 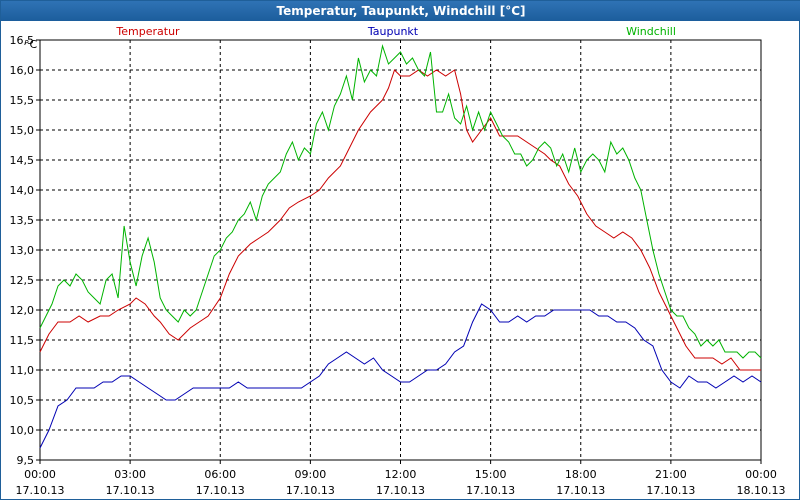 I want to click on x-tick-time: 12:00, so click(x=401, y=474).